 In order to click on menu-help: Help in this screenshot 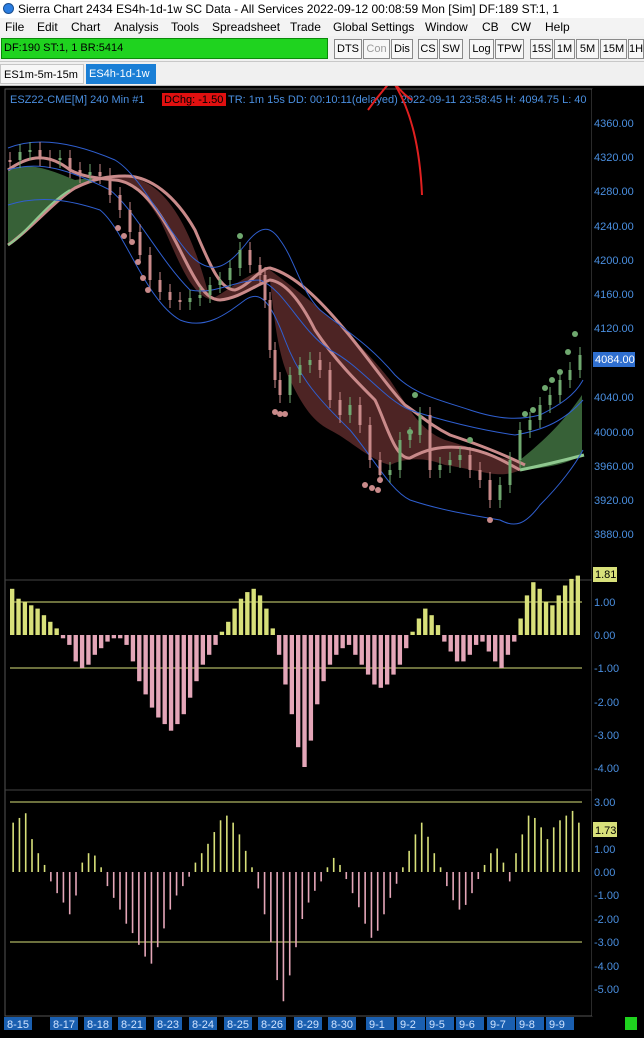, I will do `click(557, 27)`.